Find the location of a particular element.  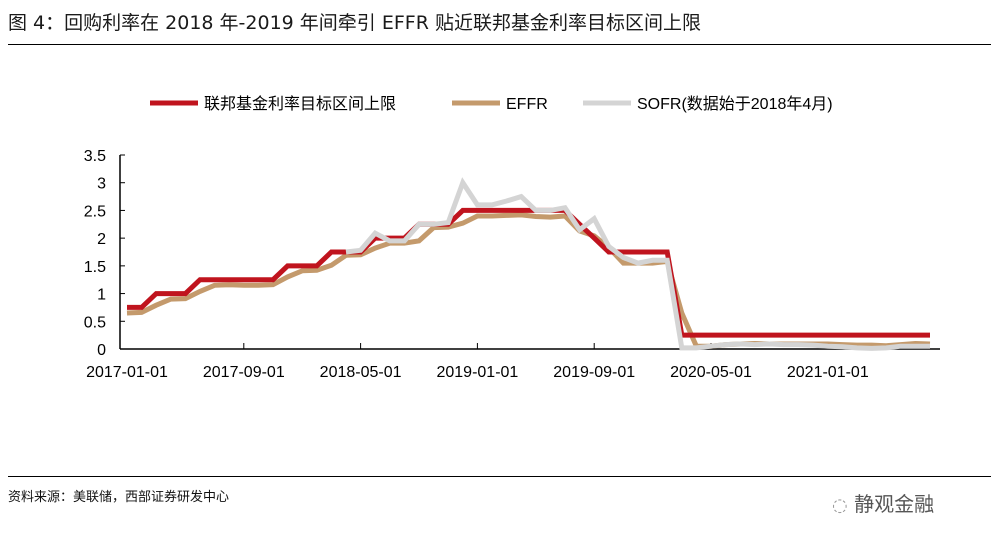

x-tick-label: 2018-05-01 is located at coordinates (361, 372).